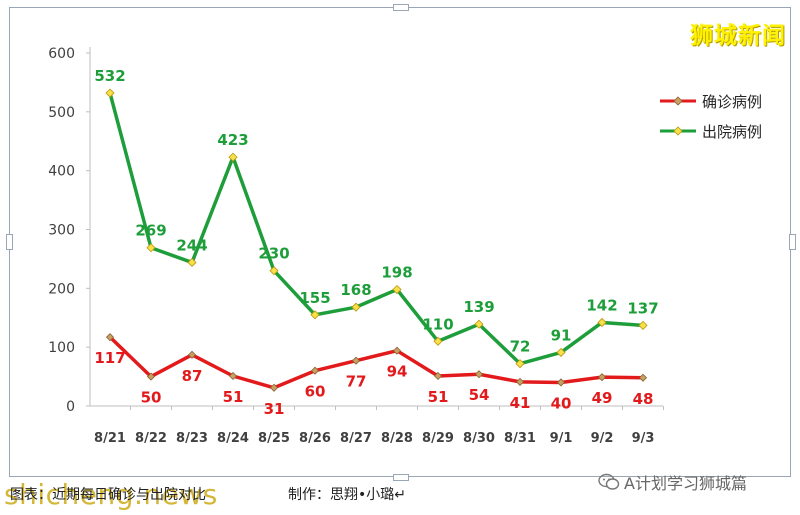  What do you see at coordinates (70, 407) in the screenshot?
I see `y-tick-label: 0` at bounding box center [70, 407].